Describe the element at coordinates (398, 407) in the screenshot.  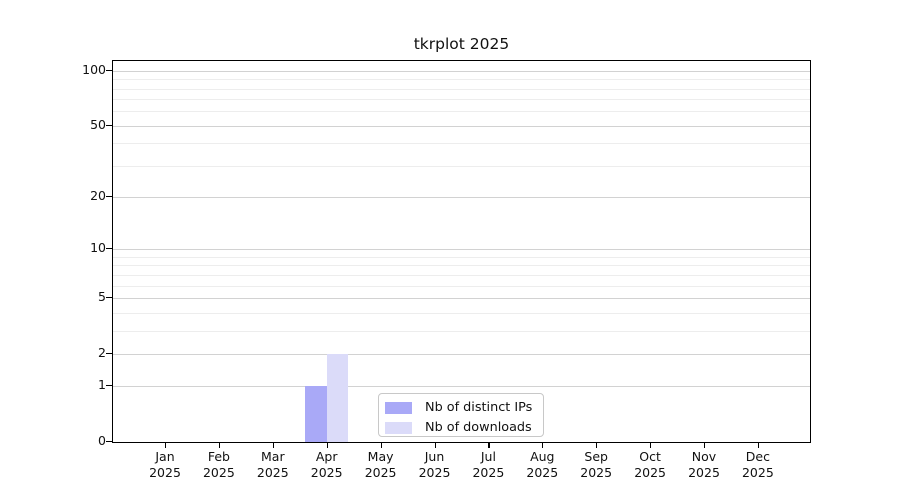
I see `legend-swatch-distinct-ips-icon` at that location.